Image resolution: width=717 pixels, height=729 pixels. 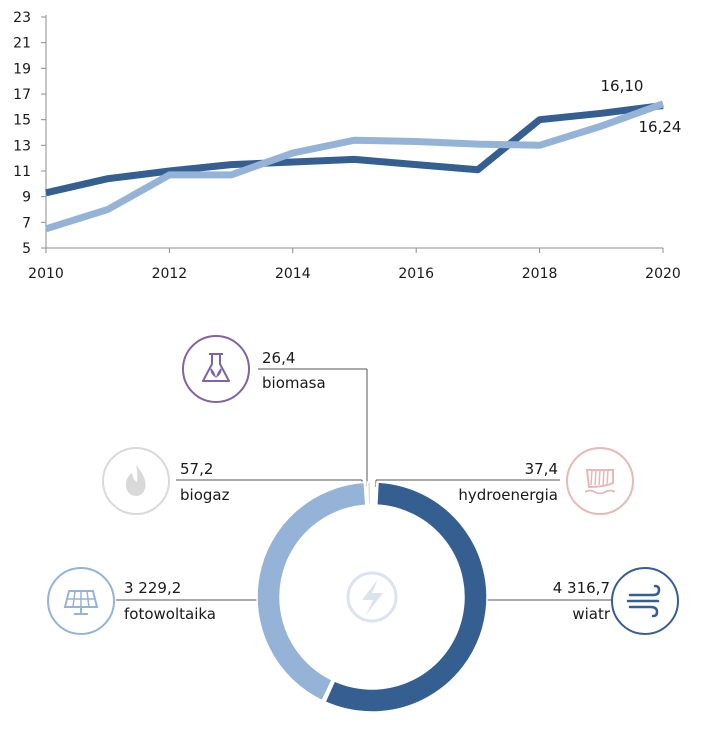 I want to click on y-tick-label: 17, so click(x=22, y=95).